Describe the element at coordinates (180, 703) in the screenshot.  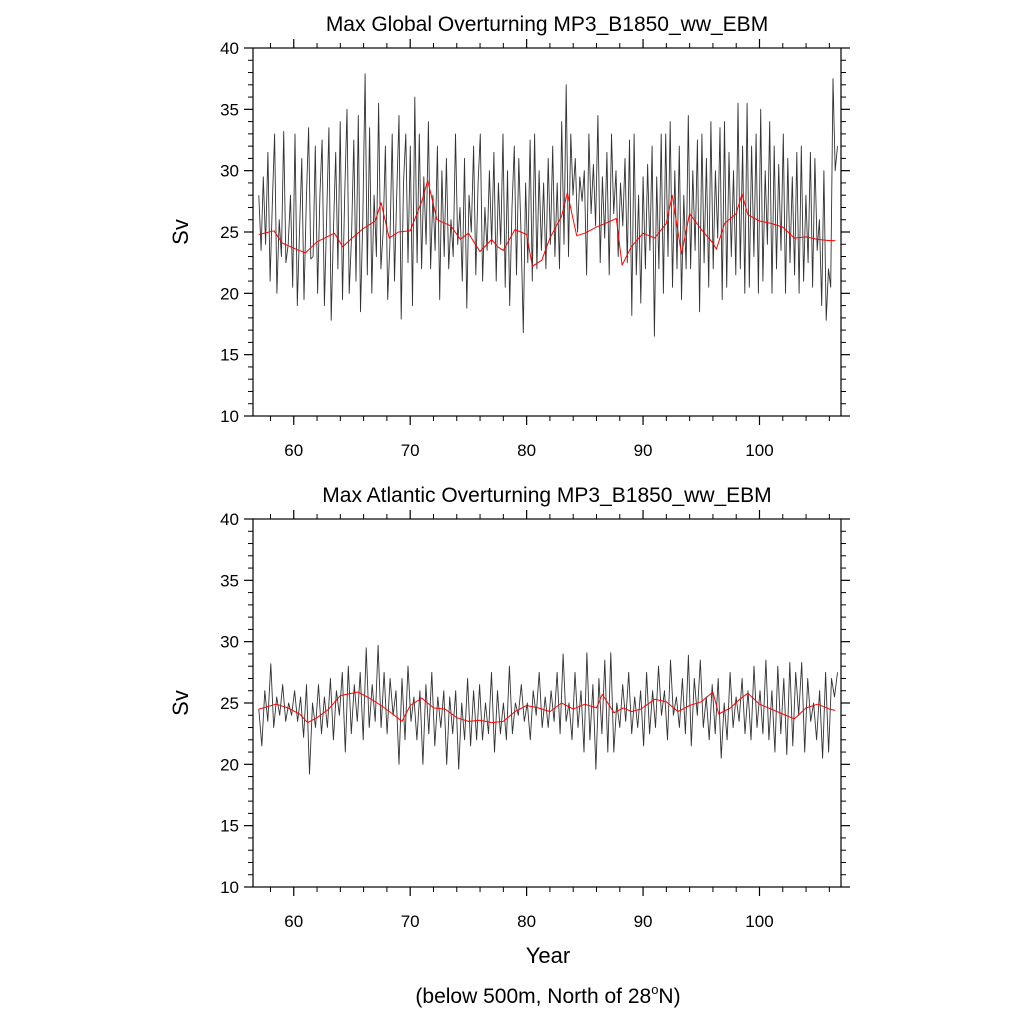
I see `atlantic-y-axis-label: Sv` at that location.